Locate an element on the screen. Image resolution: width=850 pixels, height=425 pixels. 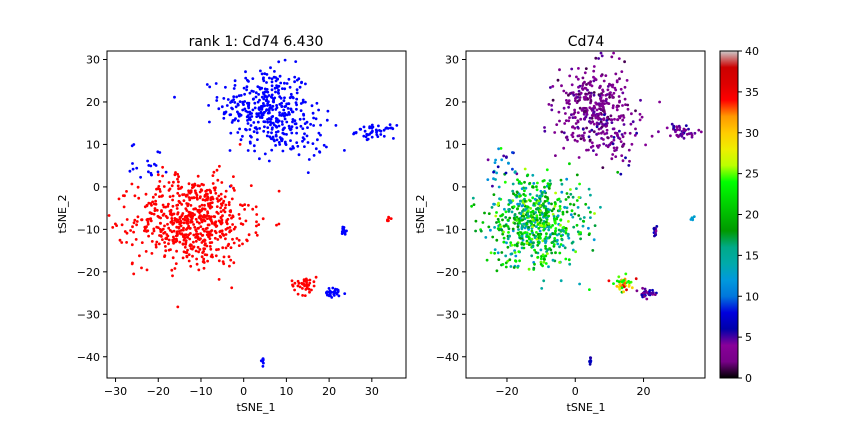
y-tick-label: −40 is located at coordinates (88, 357).